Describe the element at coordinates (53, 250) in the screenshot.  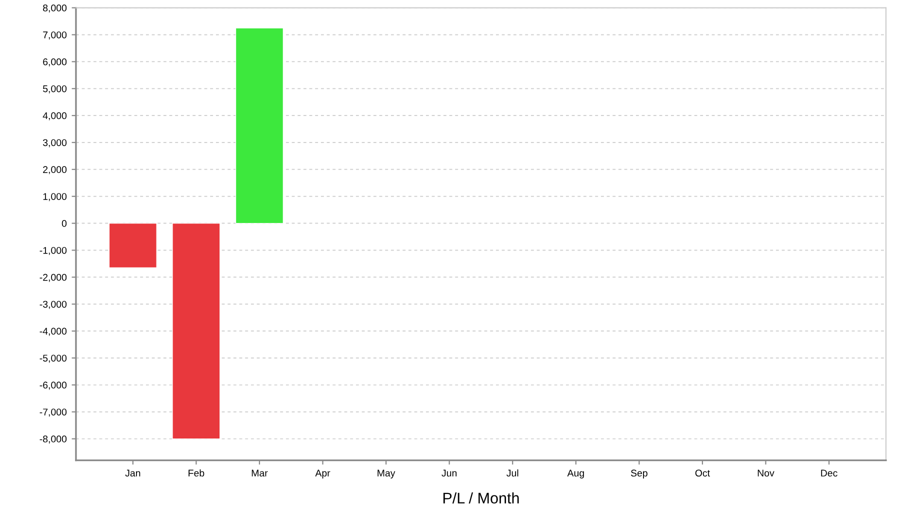
I see `y-tick-label: -1,000` at that location.